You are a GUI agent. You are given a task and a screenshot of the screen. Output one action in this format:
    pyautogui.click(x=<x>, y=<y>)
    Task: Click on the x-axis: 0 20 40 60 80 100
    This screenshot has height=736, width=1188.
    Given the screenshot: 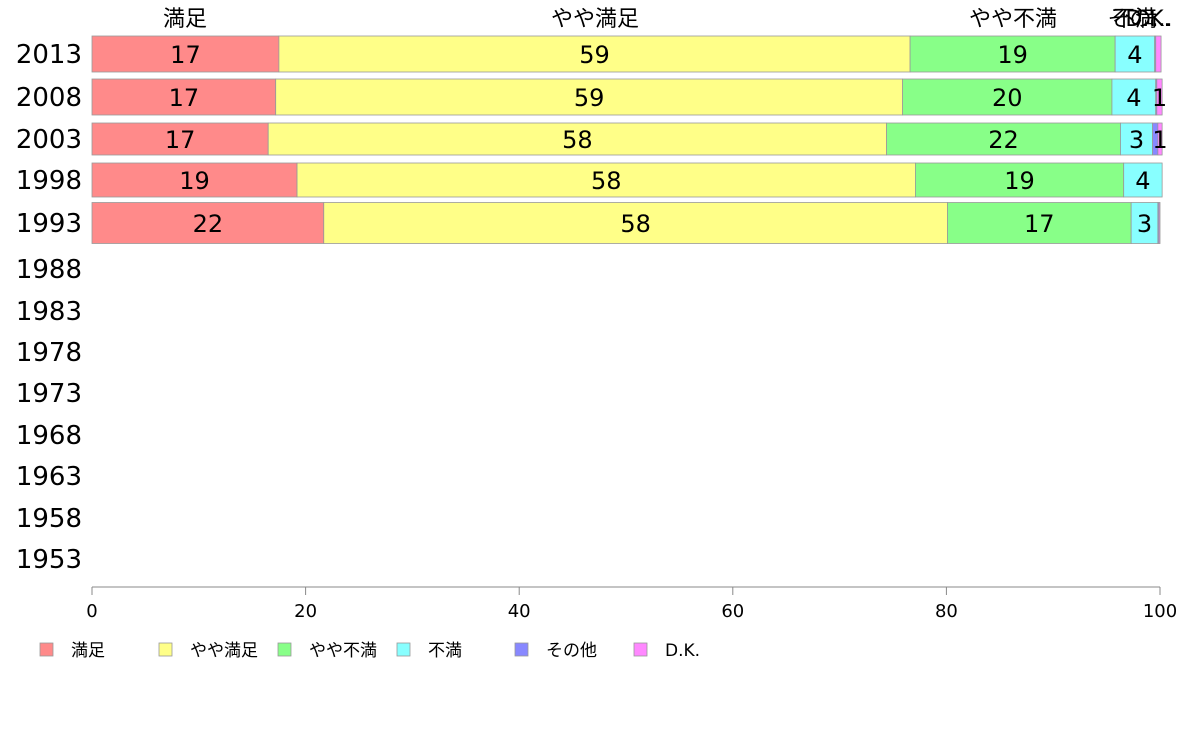 What is the action you would take?
    pyautogui.click(x=631, y=604)
    